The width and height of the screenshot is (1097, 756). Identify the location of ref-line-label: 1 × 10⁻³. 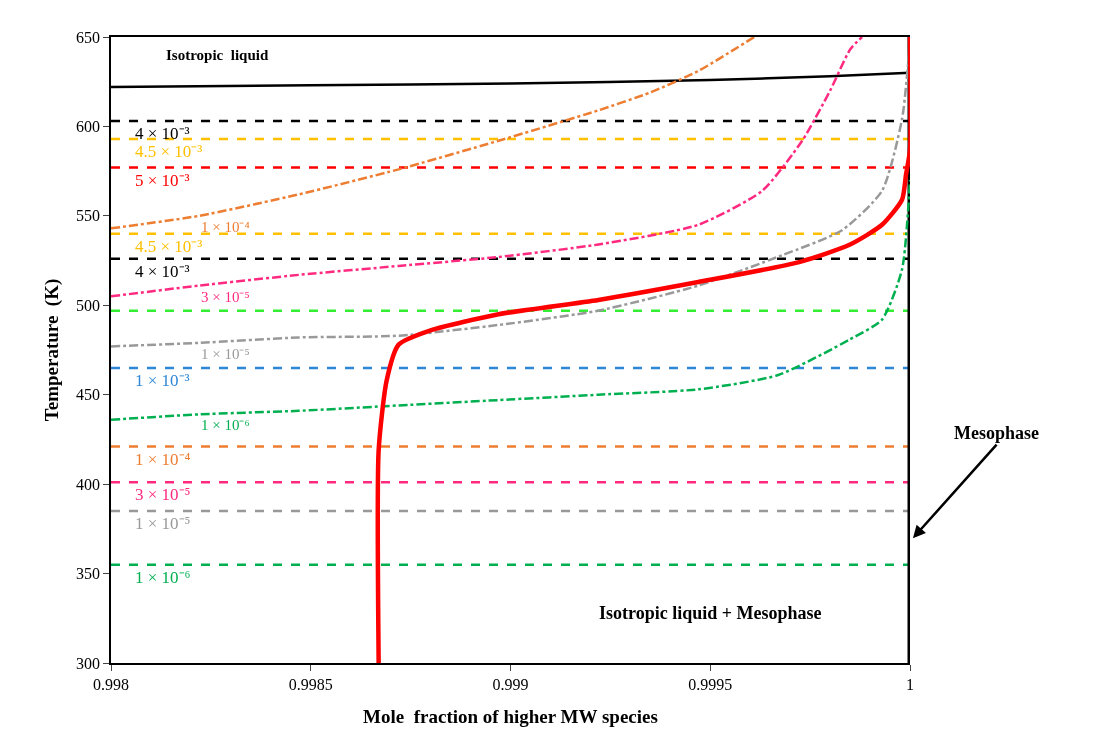
(162, 380).